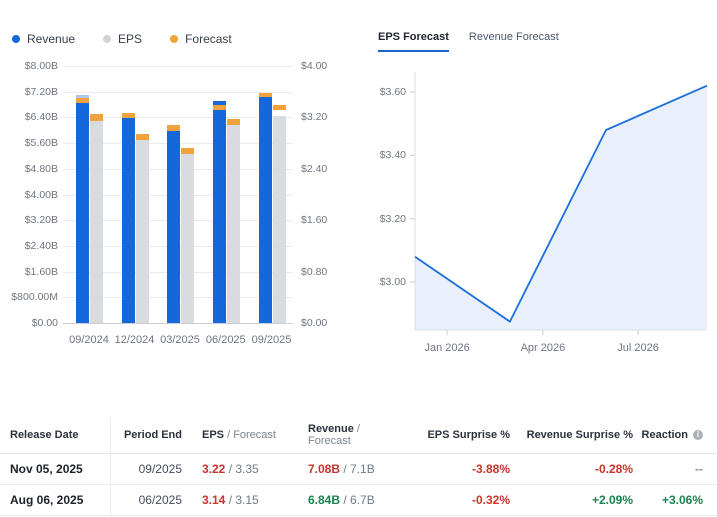 The height and width of the screenshot is (517, 717). What do you see at coordinates (130, 39) in the screenshot?
I see `legend-label: EPS` at bounding box center [130, 39].